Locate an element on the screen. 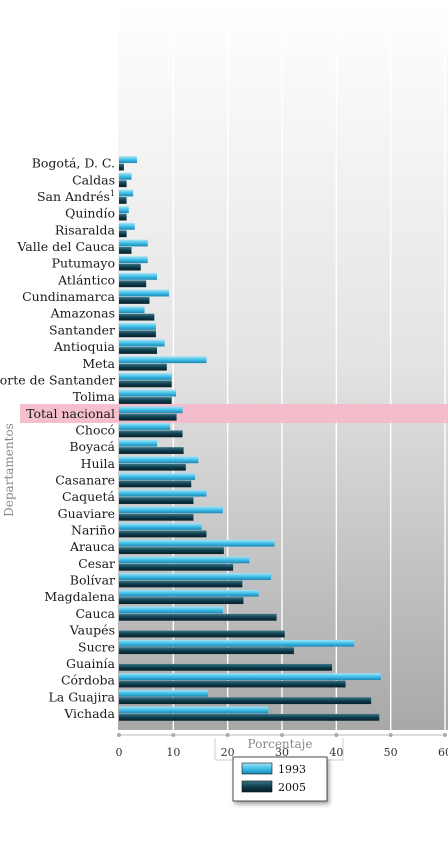 This screenshot has height=853, width=448. bar-1993-sucre is located at coordinates (236, 643).